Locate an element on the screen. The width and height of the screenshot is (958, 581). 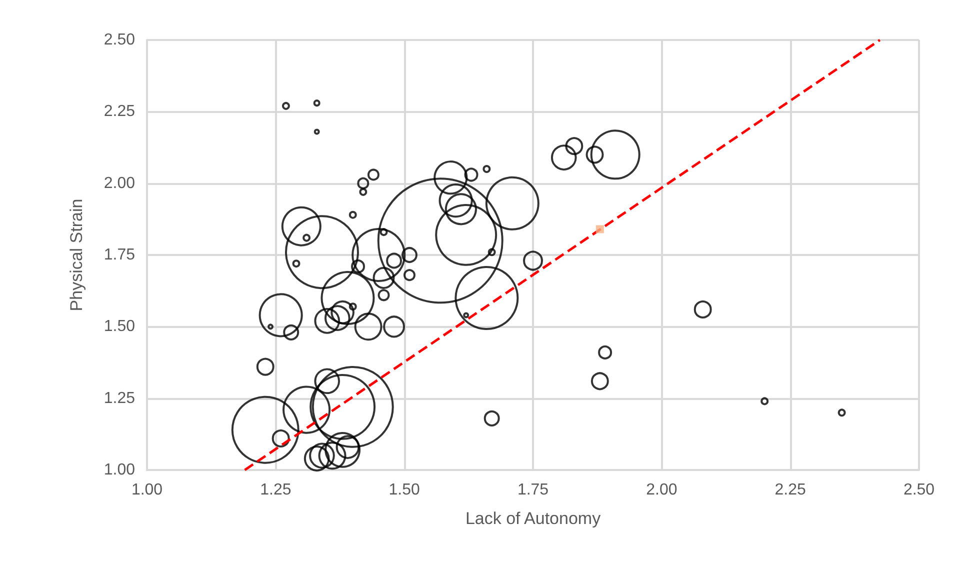
y-tick-label: 1.25 is located at coordinates (120, 398).